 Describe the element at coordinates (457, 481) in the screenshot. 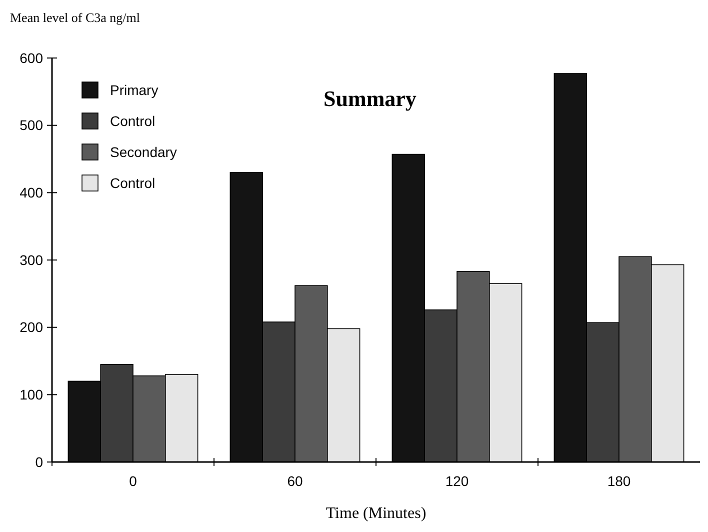

I see `x-tick-label: 120` at that location.